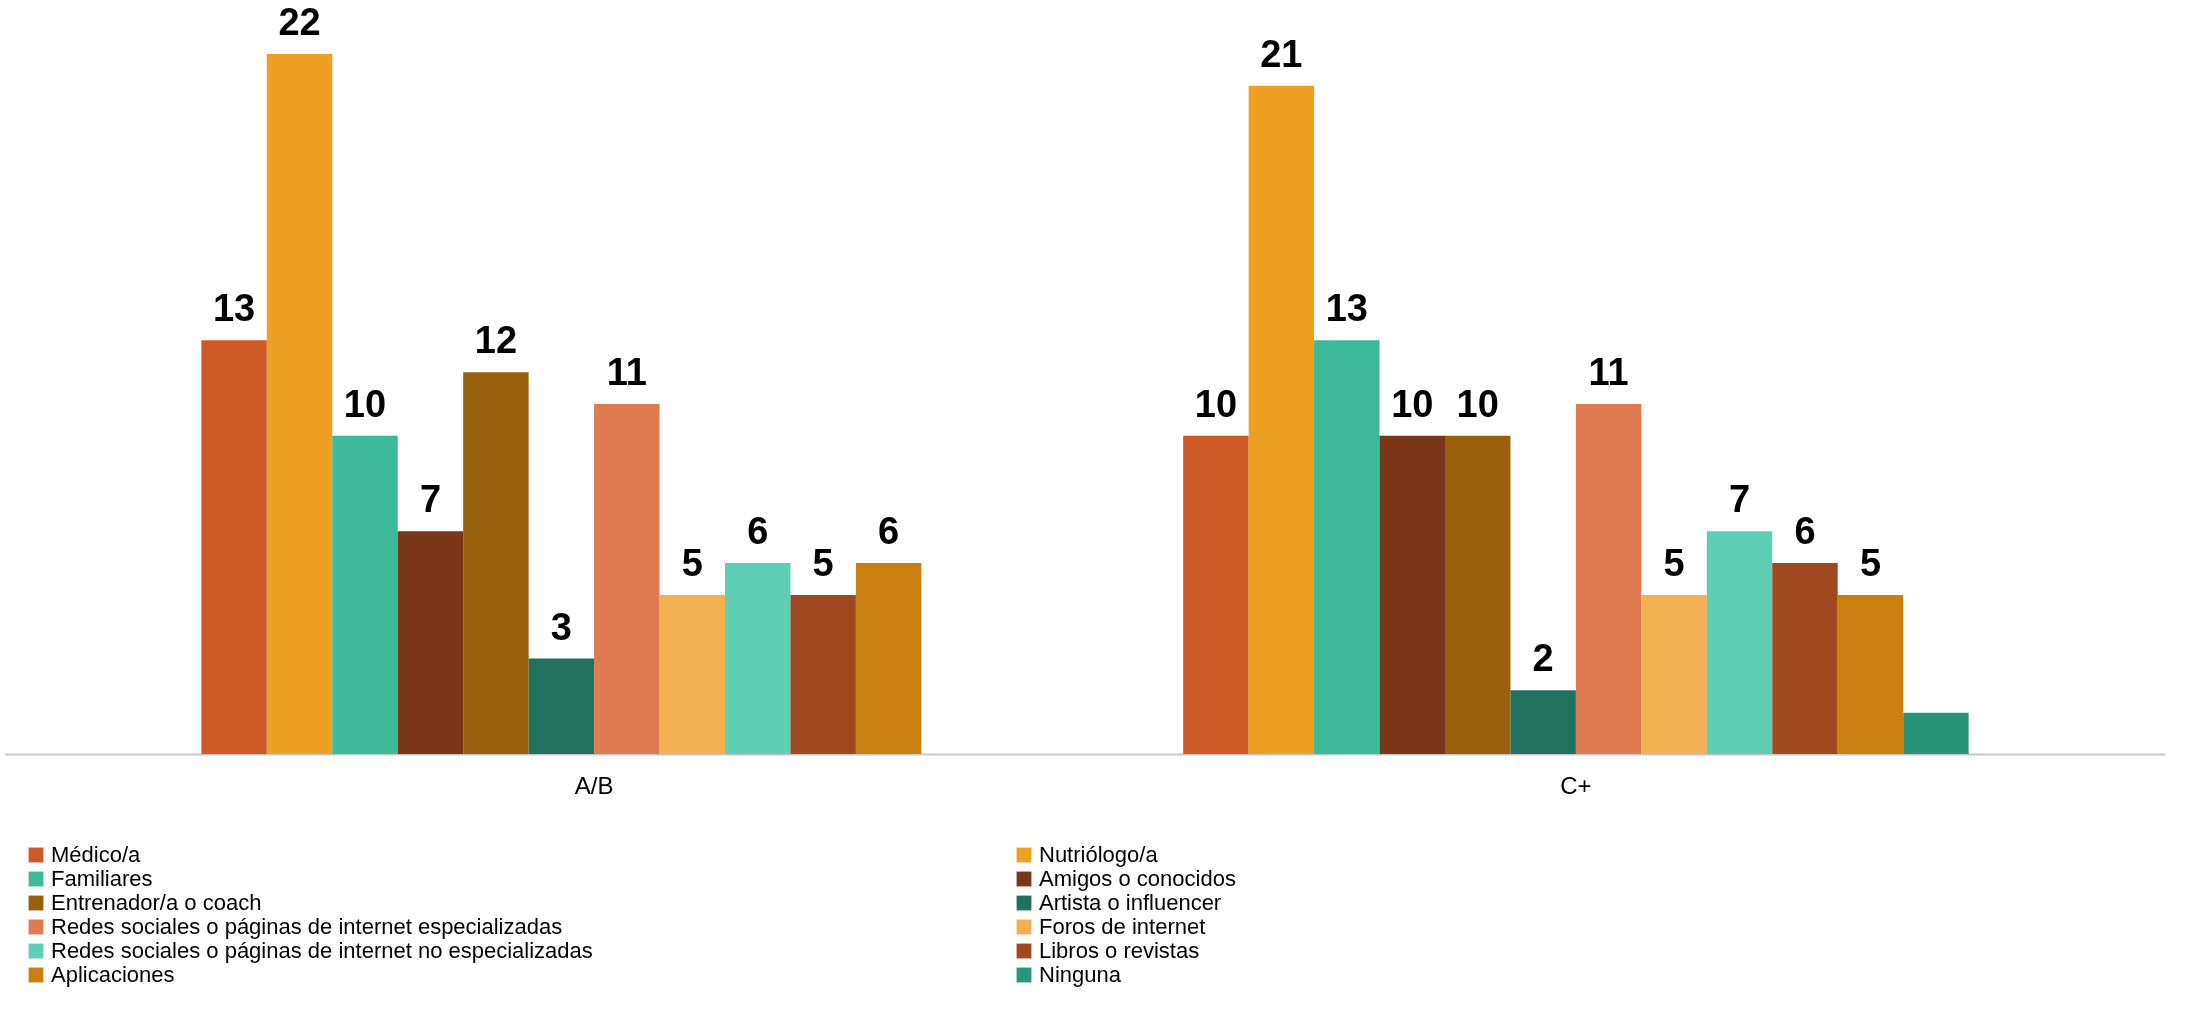 The image size is (2200, 1016). What do you see at coordinates (113, 974) in the screenshot?
I see `legend-label: Aplicaciones` at bounding box center [113, 974].